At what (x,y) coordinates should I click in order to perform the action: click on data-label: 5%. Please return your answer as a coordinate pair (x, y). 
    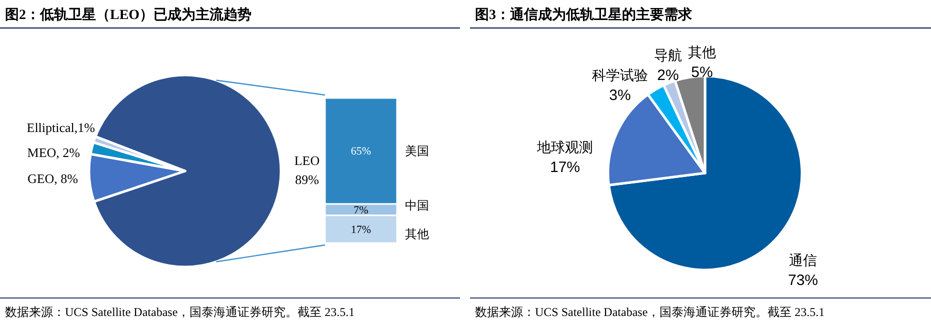
    Looking at the image, I should click on (702, 72).